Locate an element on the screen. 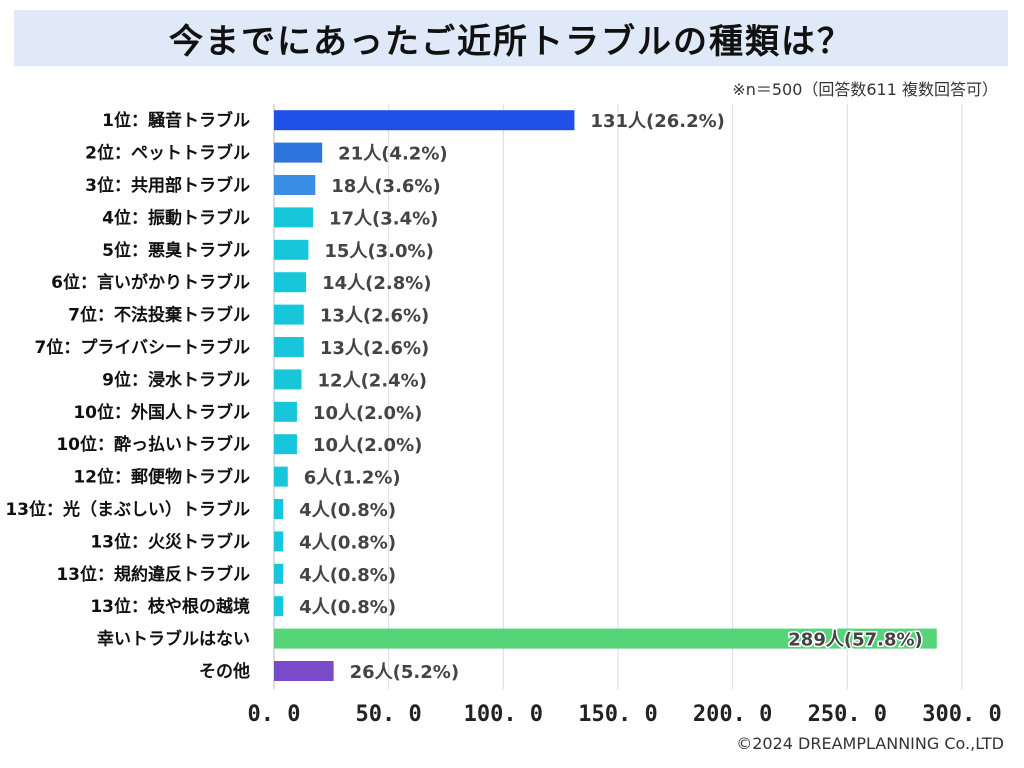 The height and width of the screenshot is (768, 1024). category-label: 2位：ペットトラブル is located at coordinates (167, 153).